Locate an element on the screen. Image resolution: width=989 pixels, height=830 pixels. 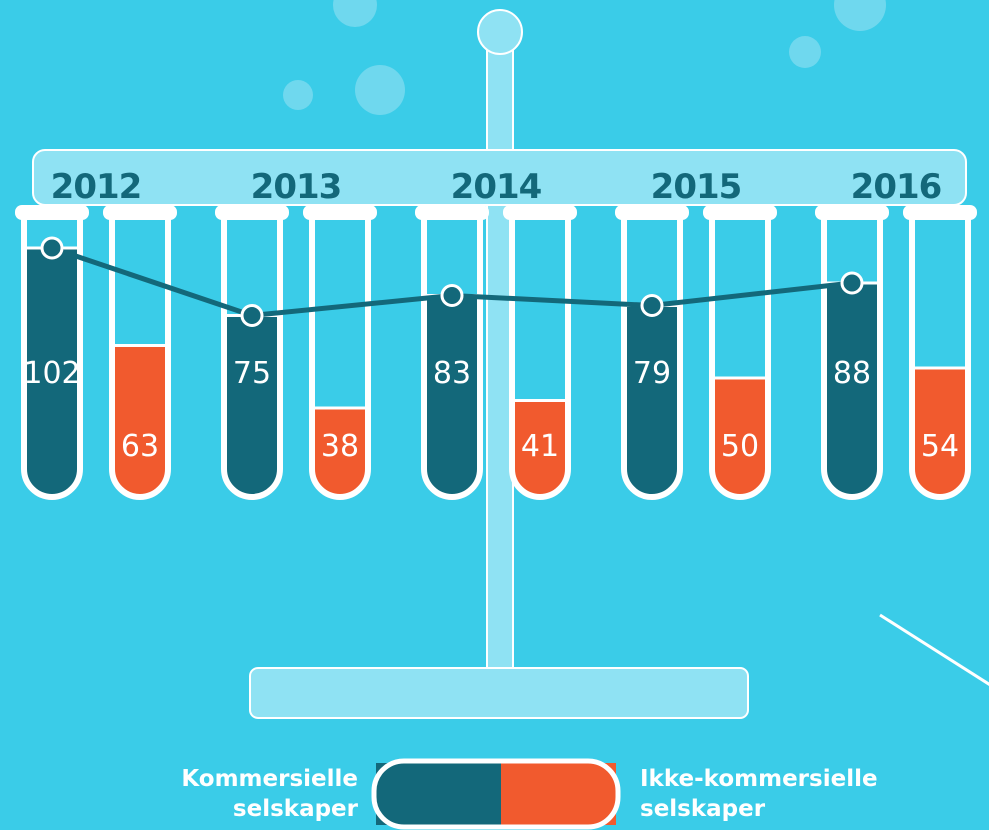
legend-border is located at coordinates (496, 794).